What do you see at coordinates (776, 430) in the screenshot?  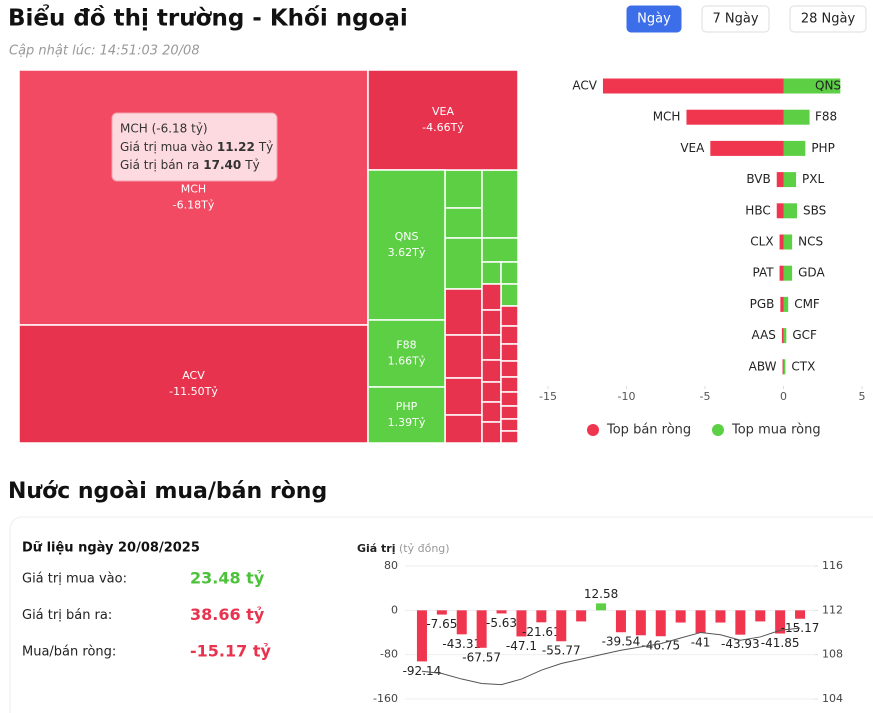 I see `legend-label: Top mua ròng` at bounding box center [776, 430].